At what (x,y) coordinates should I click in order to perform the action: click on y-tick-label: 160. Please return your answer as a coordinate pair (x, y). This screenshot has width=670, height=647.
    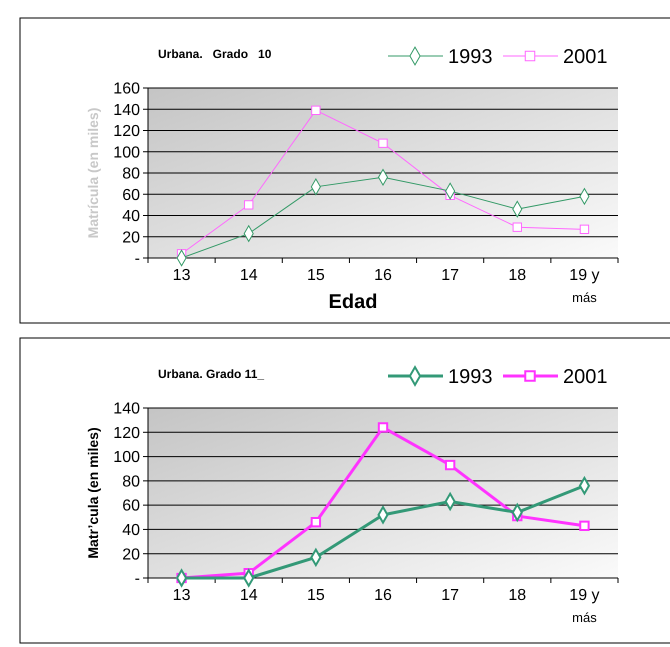
    Looking at the image, I should click on (126, 89).